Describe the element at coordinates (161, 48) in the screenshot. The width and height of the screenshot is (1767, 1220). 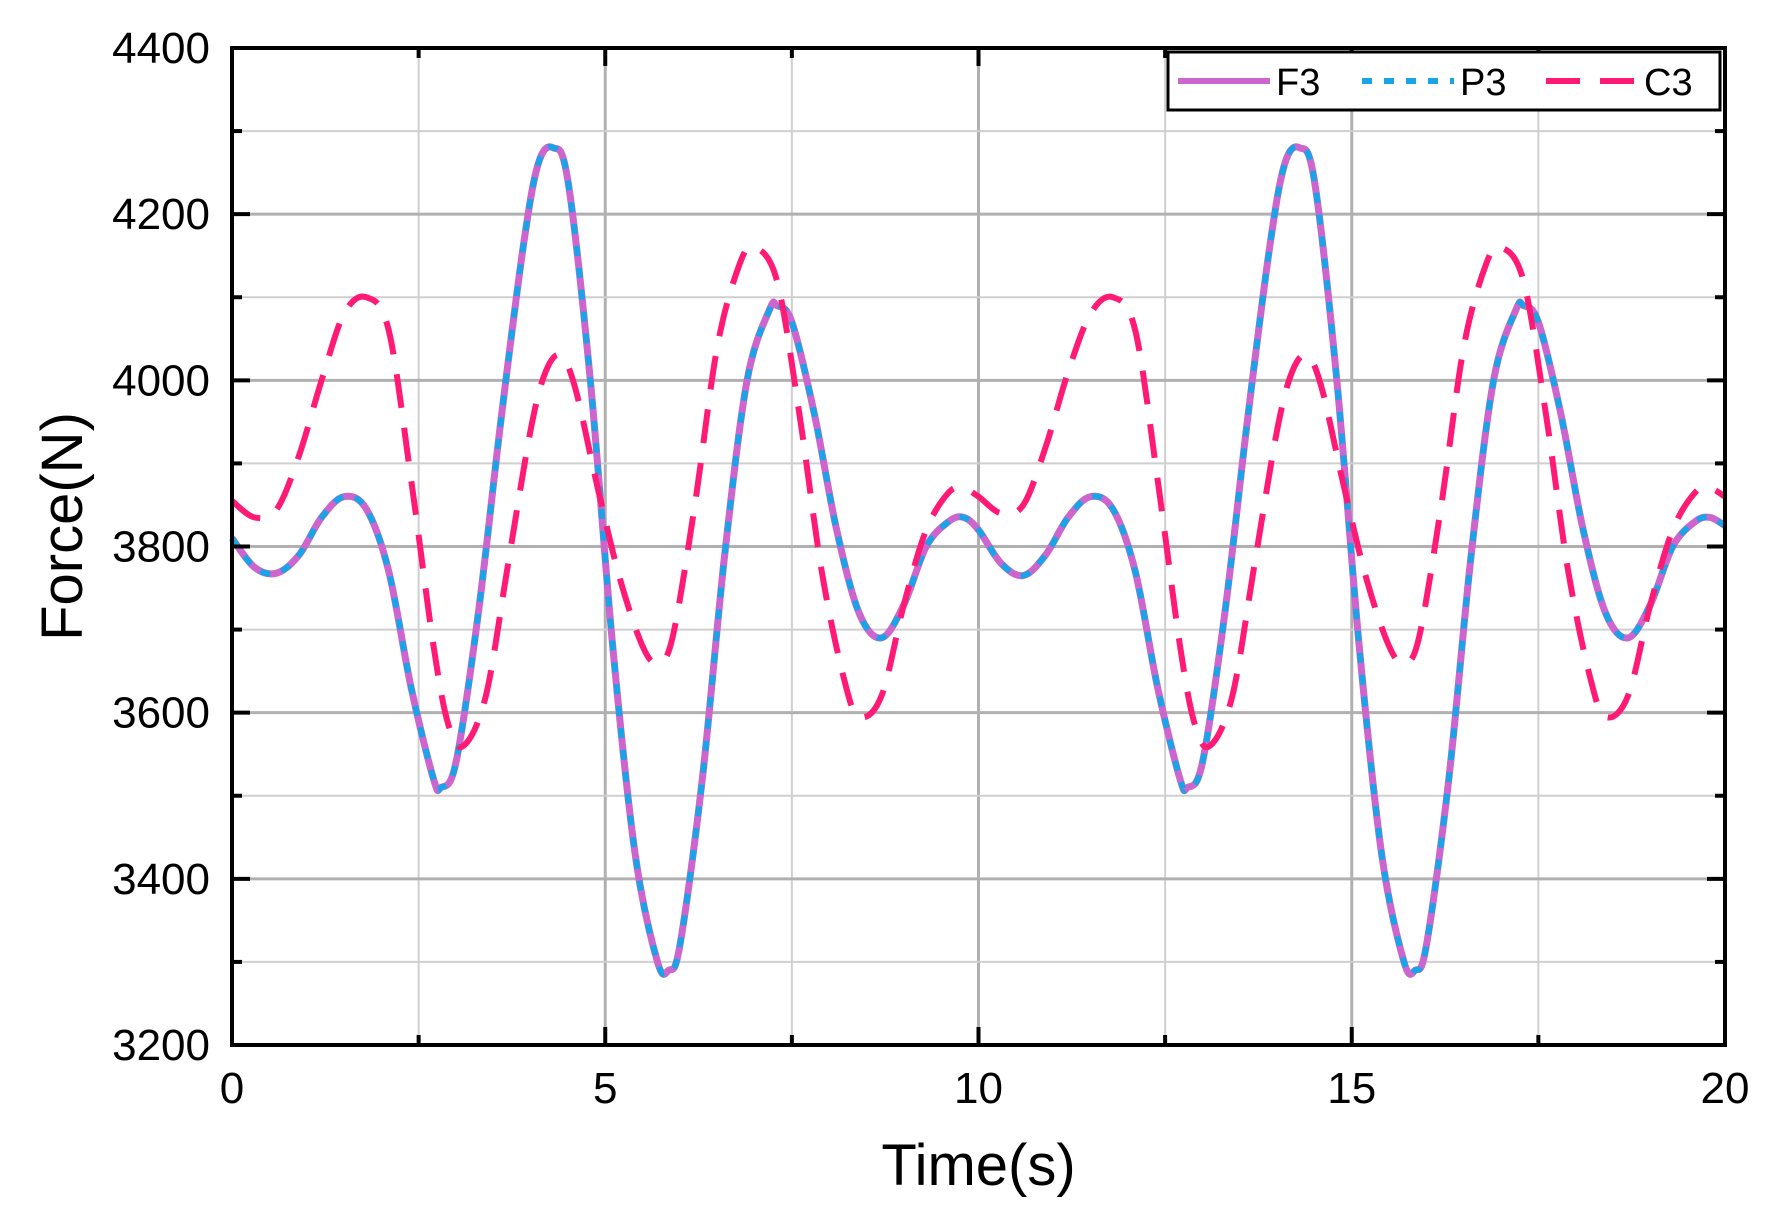
I see `y-tick-label: 4400` at that location.